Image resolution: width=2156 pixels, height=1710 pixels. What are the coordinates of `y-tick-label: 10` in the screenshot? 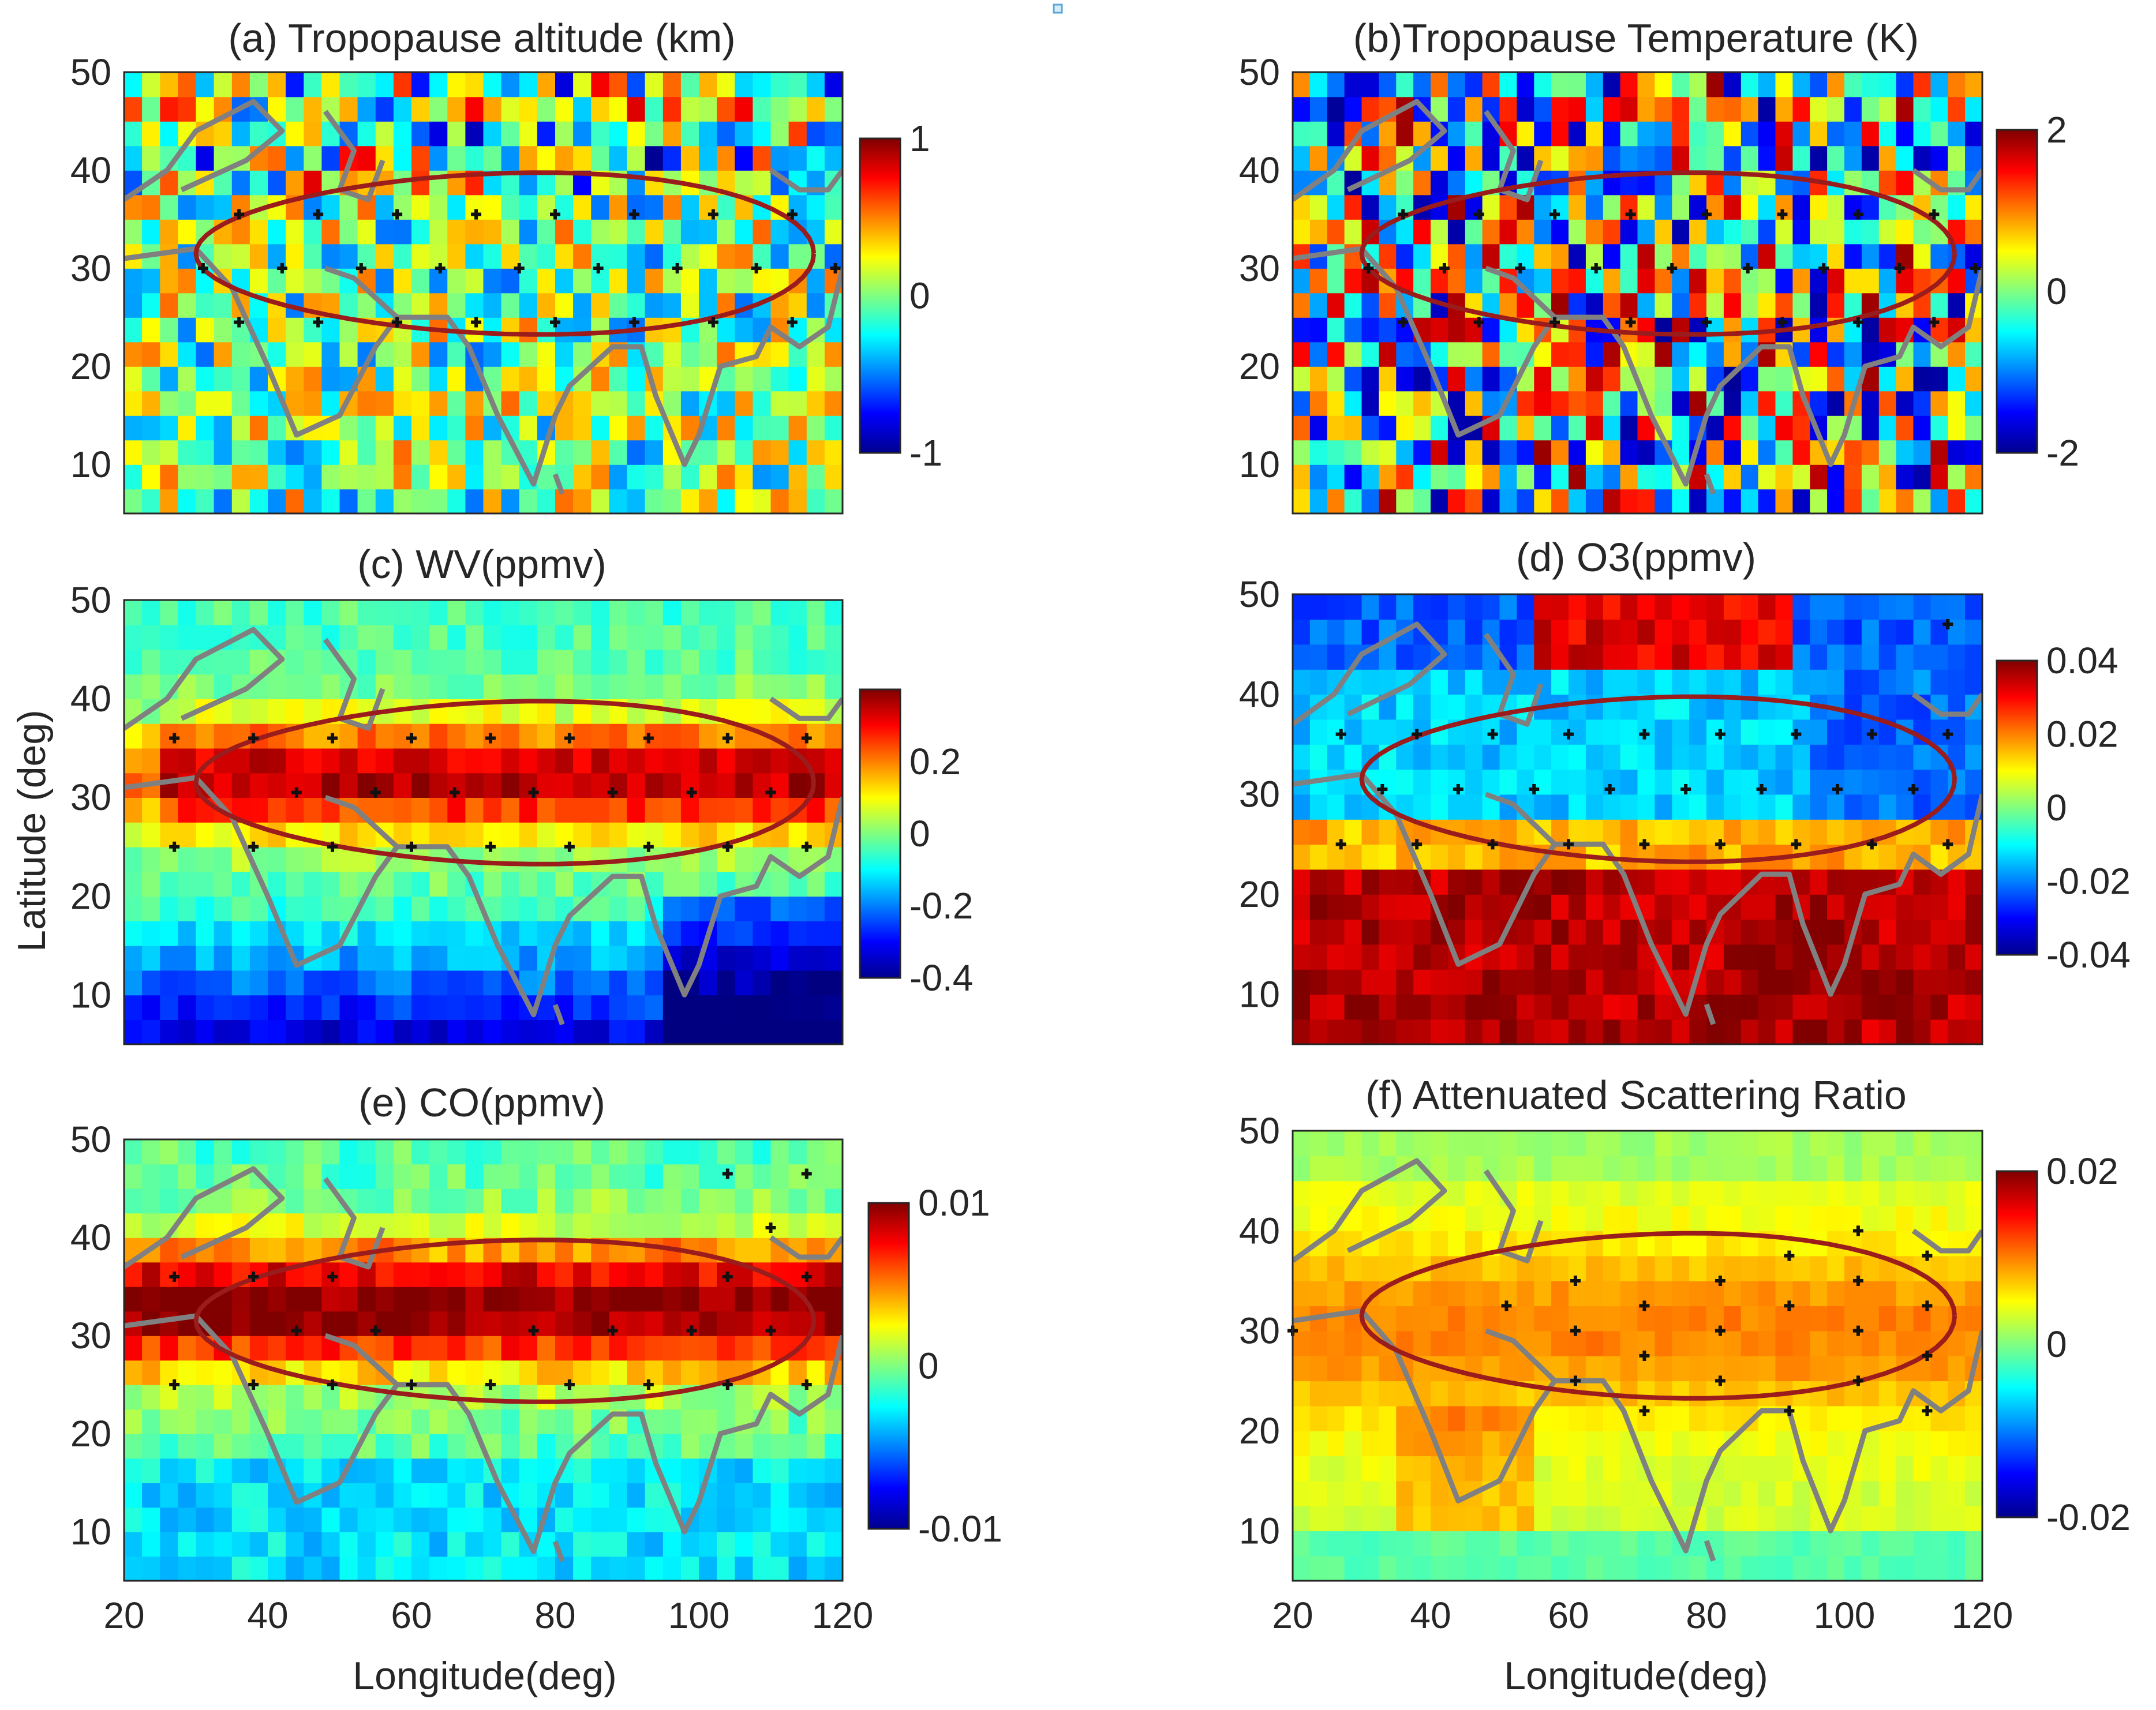 It's located at (91, 994).